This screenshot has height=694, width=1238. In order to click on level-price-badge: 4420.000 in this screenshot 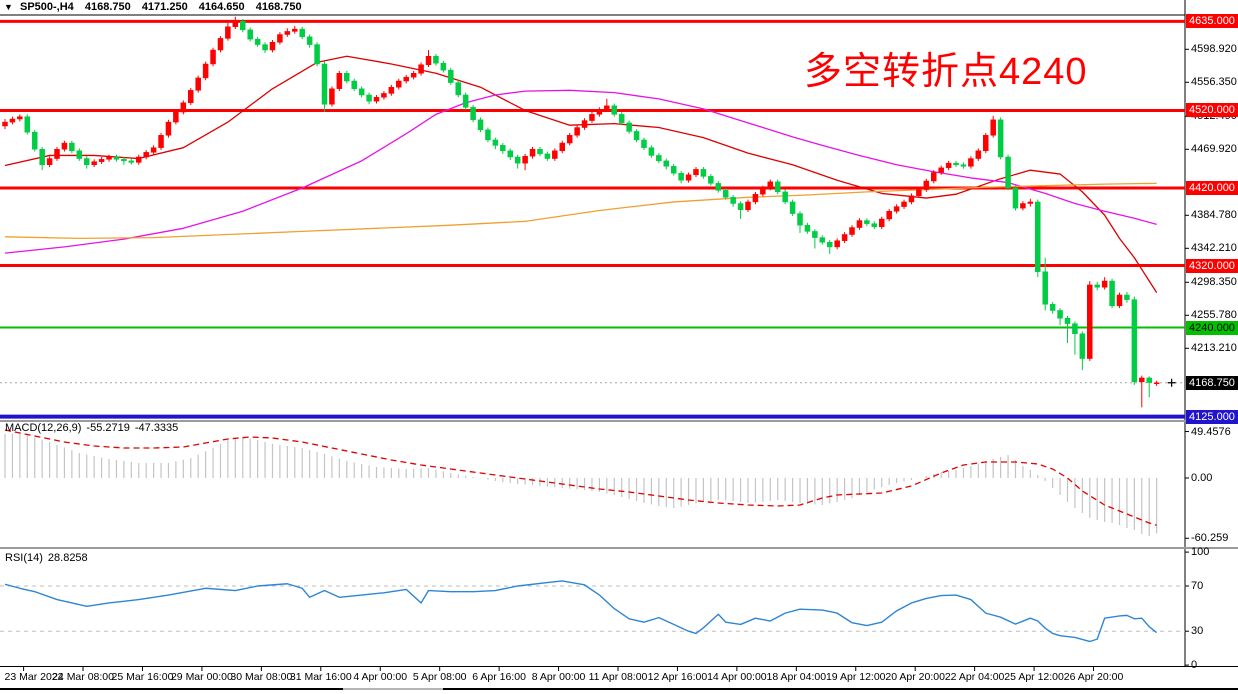, I will do `click(1212, 187)`.